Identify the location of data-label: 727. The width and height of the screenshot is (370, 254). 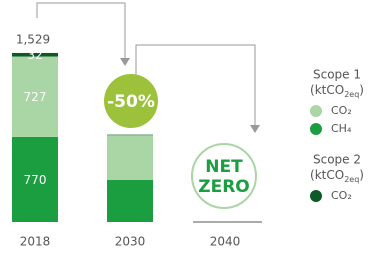
(35, 97).